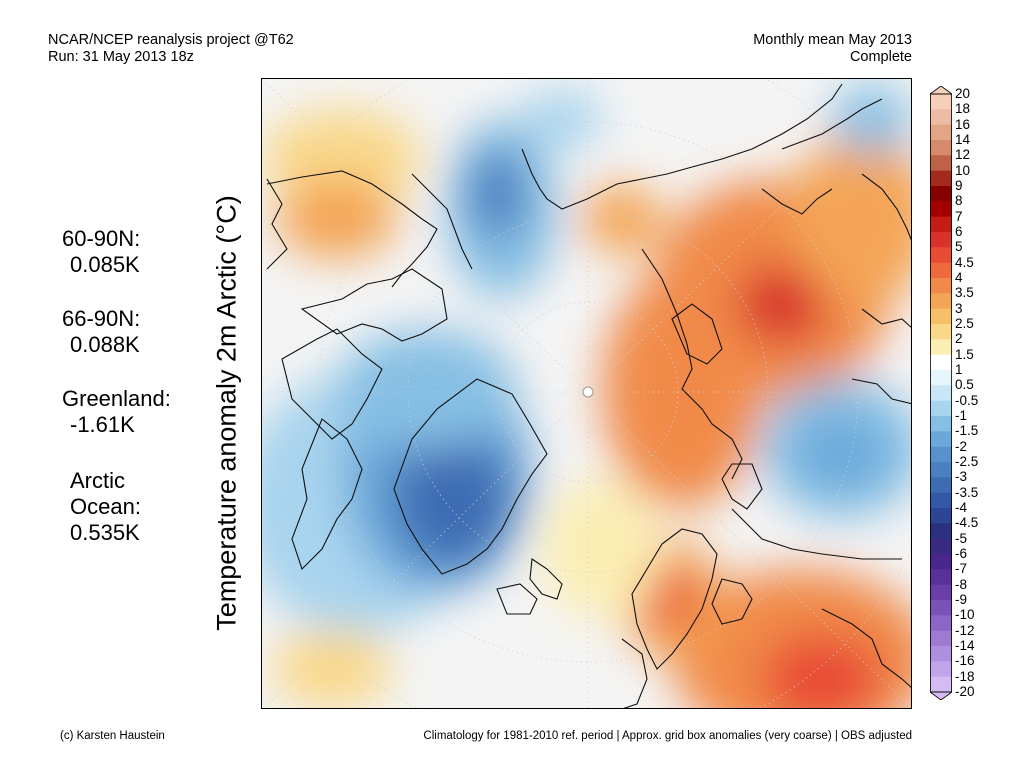 The image size is (1024, 768). I want to click on colorbar-tick-label: -18, so click(965, 676).